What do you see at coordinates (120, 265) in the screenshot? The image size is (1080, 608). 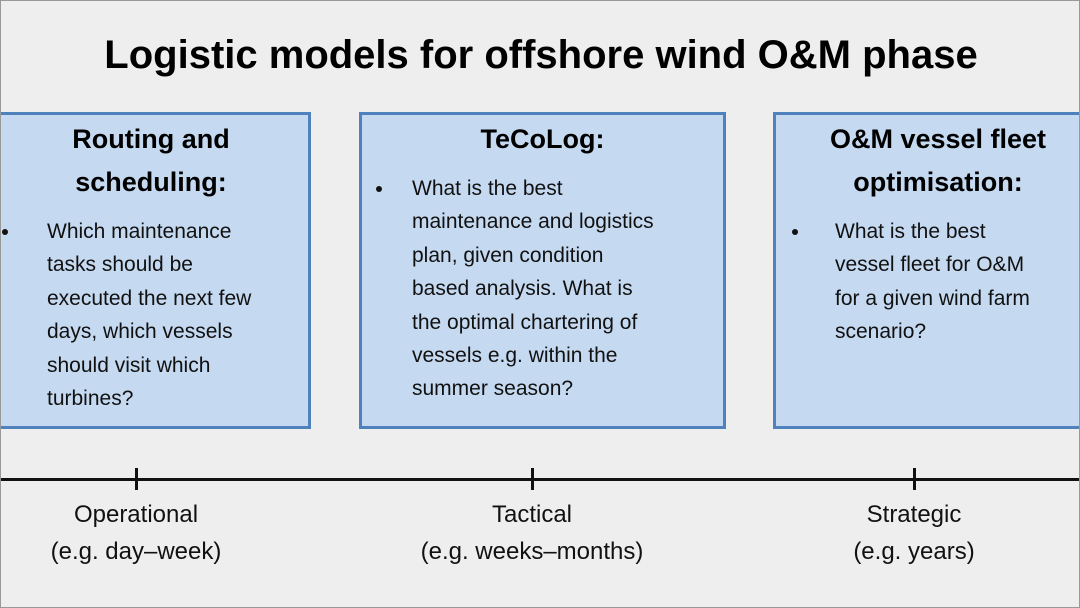 I see `bullet-text: tasks should be` at bounding box center [120, 265].